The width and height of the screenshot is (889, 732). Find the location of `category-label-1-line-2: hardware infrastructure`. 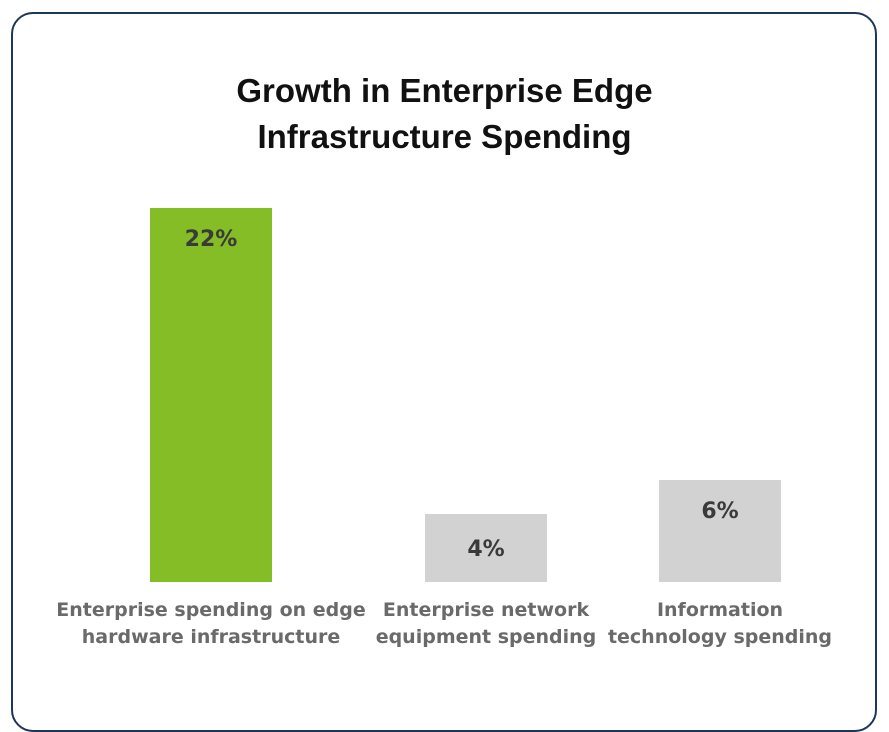

category-label-1-line-2: hardware infrastructure is located at coordinates (211, 637).